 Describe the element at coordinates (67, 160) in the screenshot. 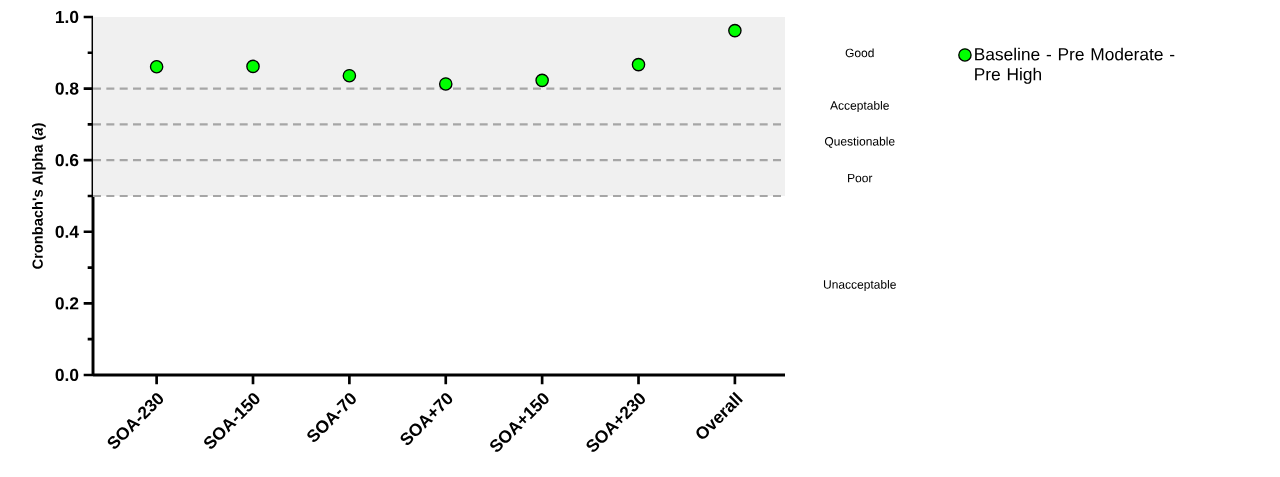

I see `y-tick-label: 0.6` at that location.